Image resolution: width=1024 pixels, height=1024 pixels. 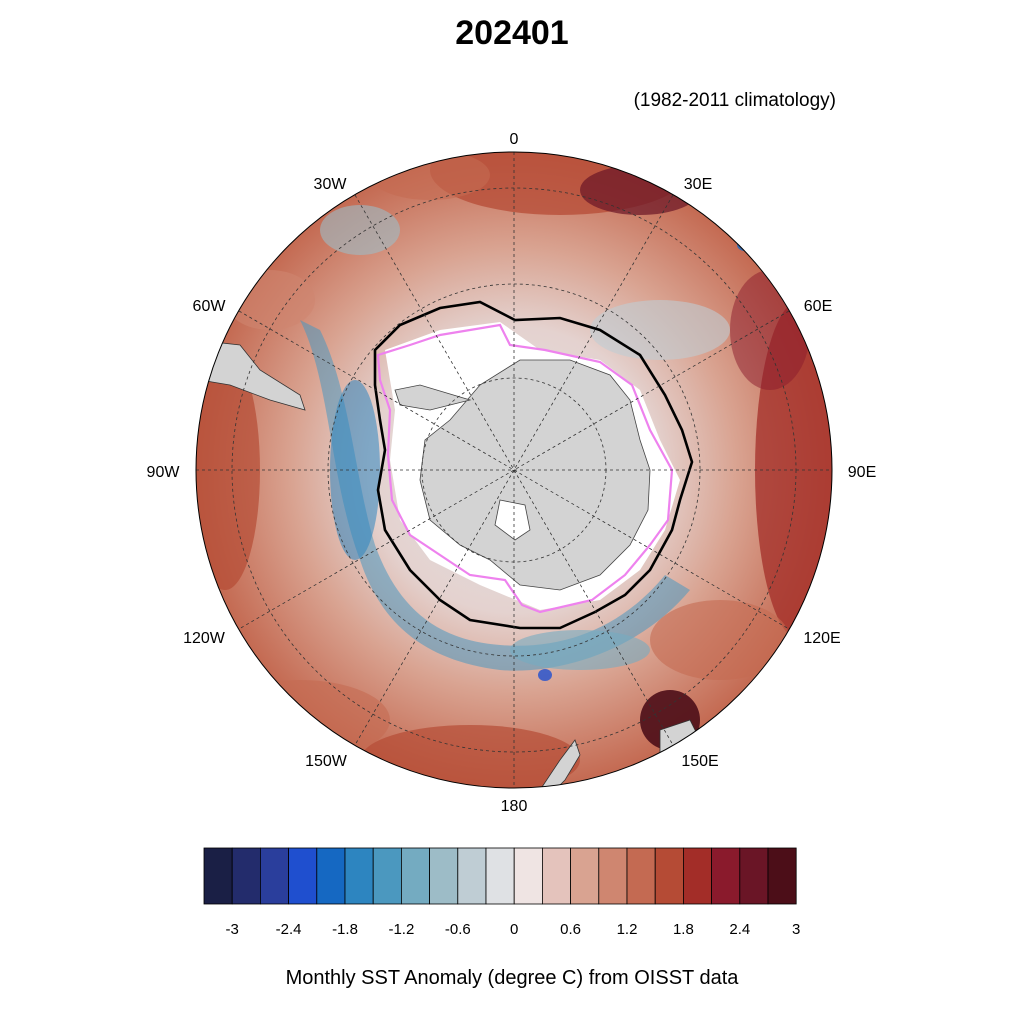 What do you see at coordinates (514, 929) in the screenshot?
I see `colorbar-tick-label: 0` at bounding box center [514, 929].